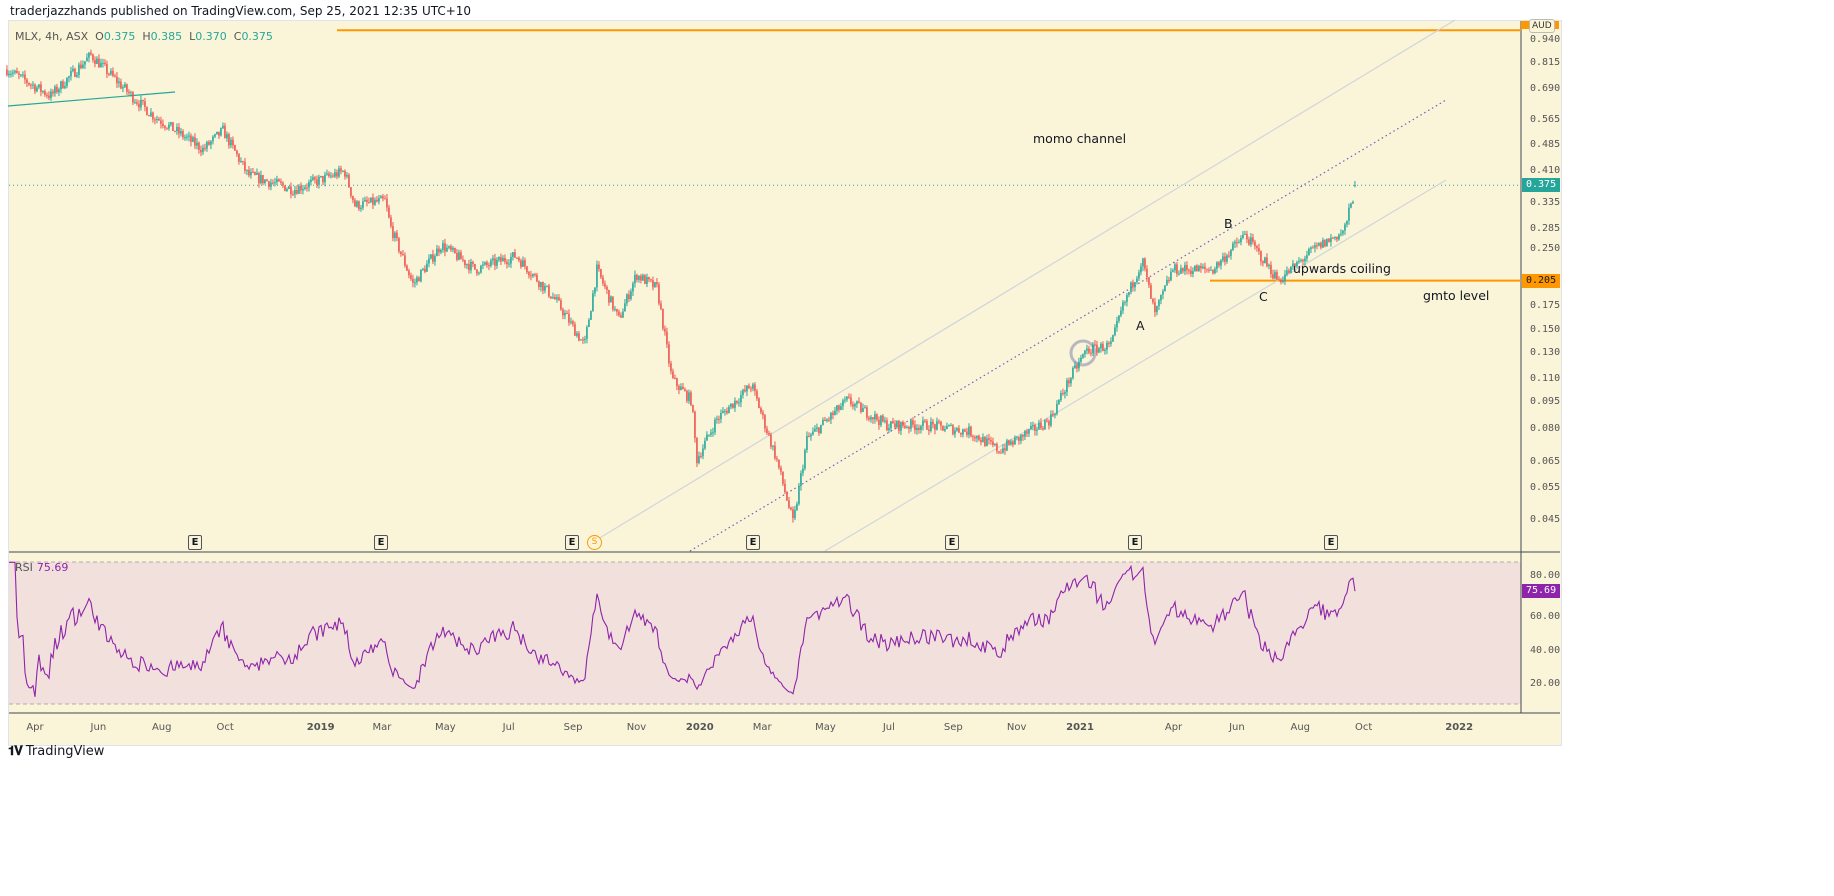  Describe the element at coordinates (52, 567) in the screenshot. I see `rsi-value: 75.69` at that location.